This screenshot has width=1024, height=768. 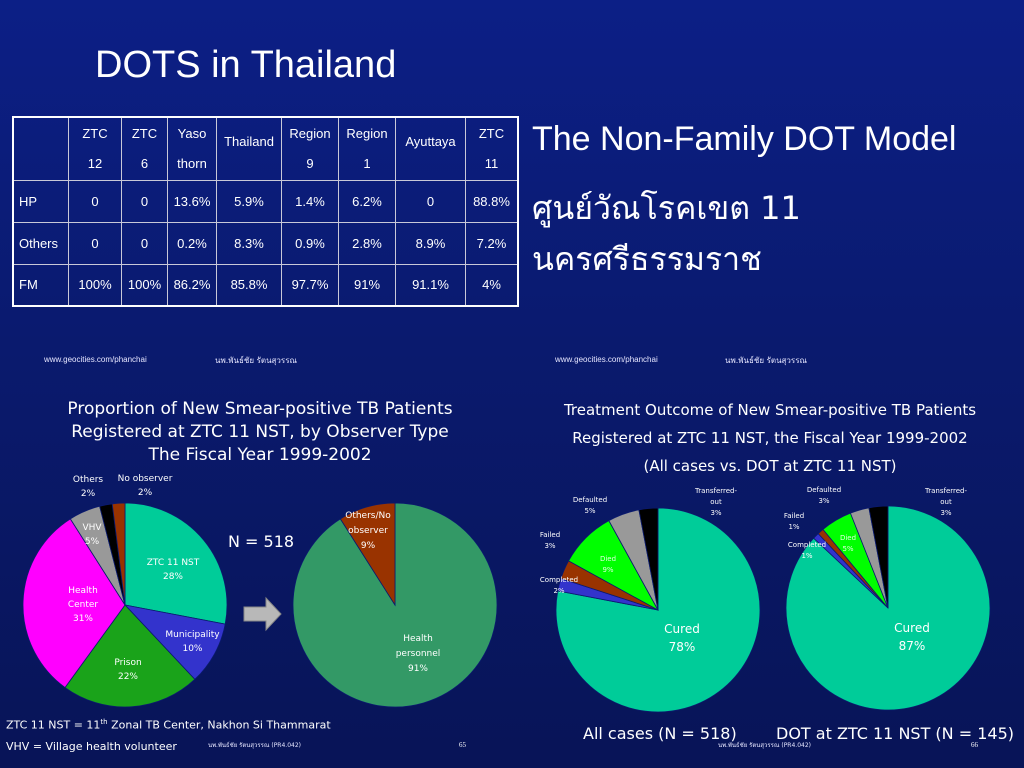 What do you see at coordinates (608, 564) in the screenshot?
I see `slice-label: Died 9%` at bounding box center [608, 564].